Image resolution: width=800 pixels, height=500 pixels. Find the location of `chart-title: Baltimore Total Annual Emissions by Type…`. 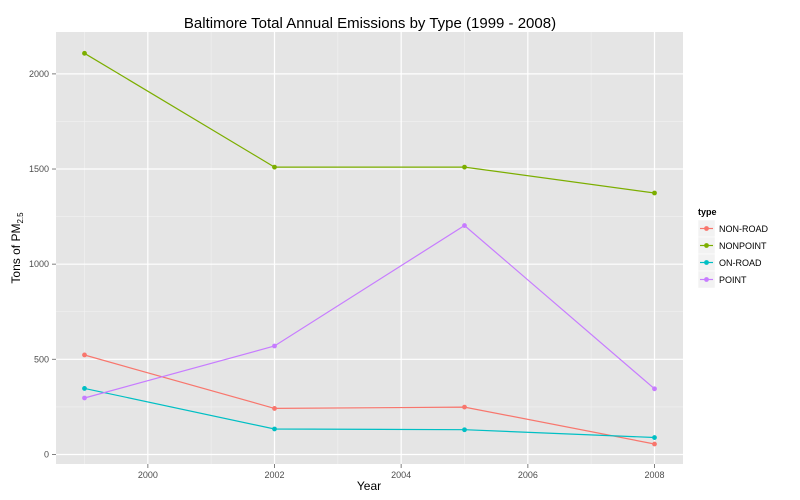

chart-title: Baltimore Total Annual Emissions by Type… is located at coordinates (370, 23).